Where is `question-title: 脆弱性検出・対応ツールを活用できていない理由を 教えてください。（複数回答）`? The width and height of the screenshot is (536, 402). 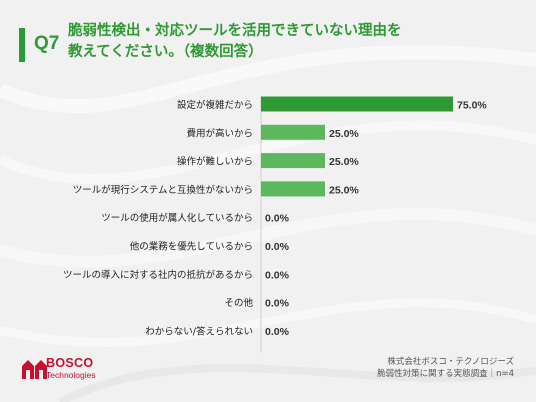
question-title: 脆弱性検出・対応ツールを活用できていない理由を 教えてください。（複数回答） is located at coordinates (278, 42).